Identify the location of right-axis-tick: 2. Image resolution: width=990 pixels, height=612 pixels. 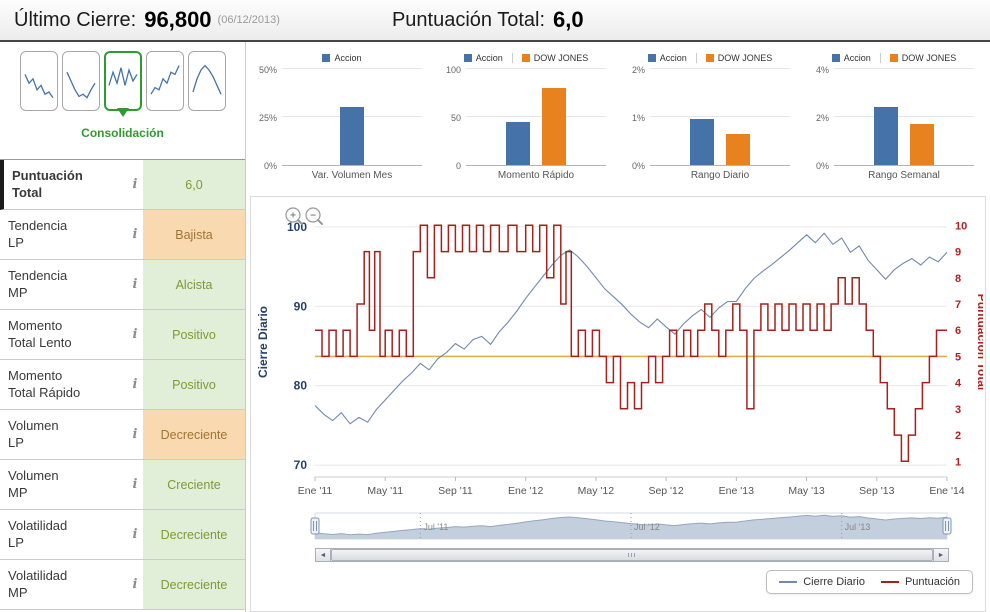
(958, 436).